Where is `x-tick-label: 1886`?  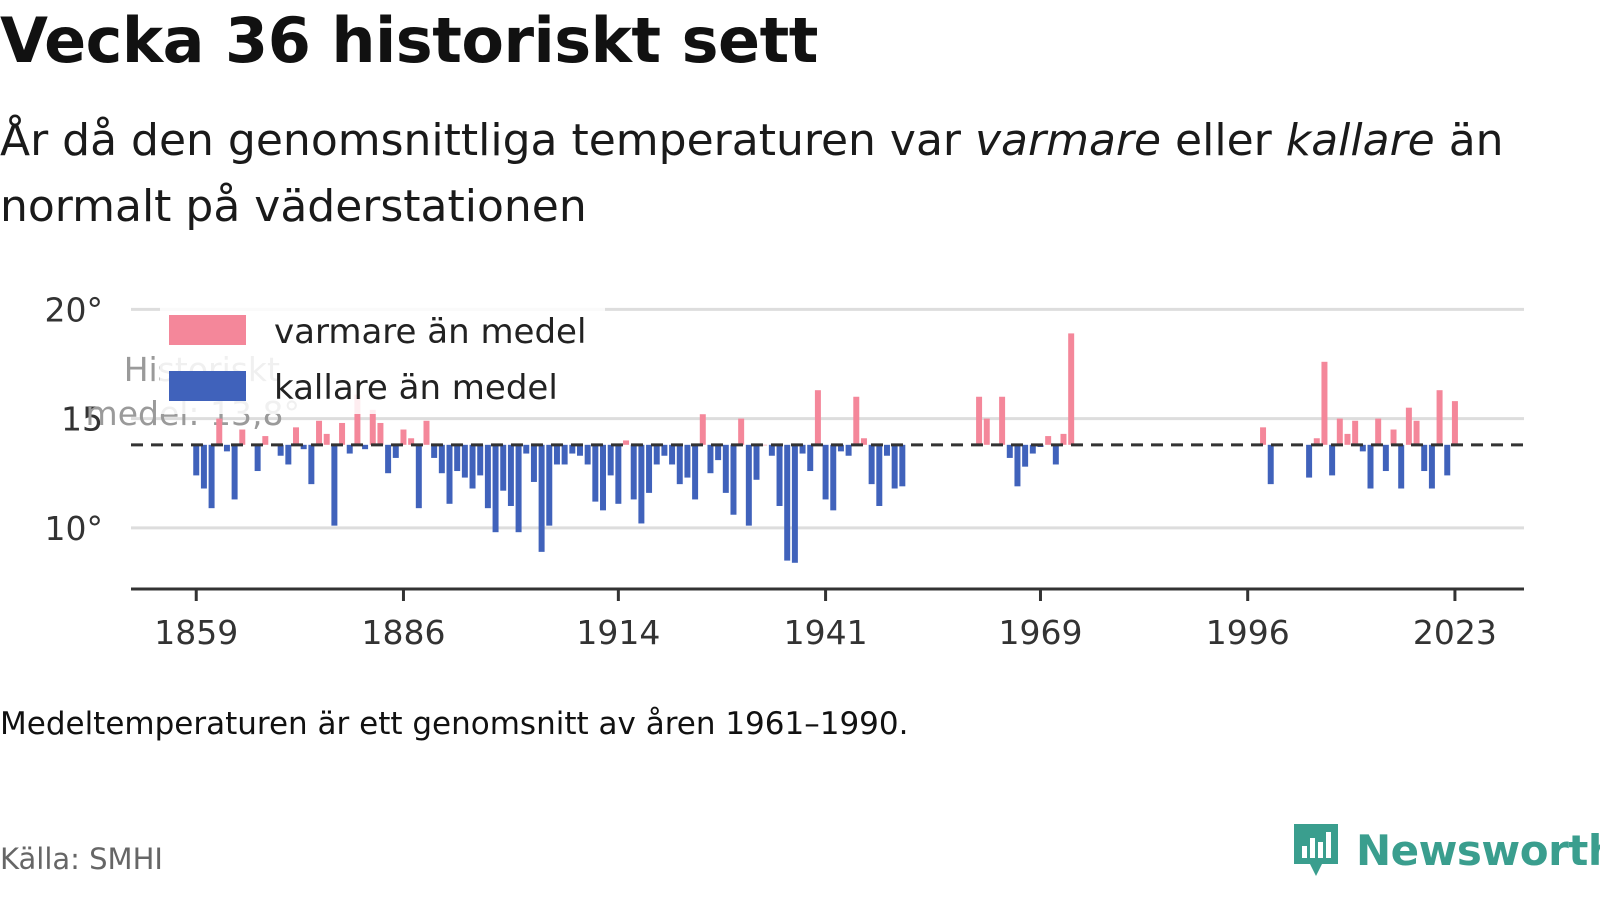 x-tick-label: 1886 is located at coordinates (403, 632).